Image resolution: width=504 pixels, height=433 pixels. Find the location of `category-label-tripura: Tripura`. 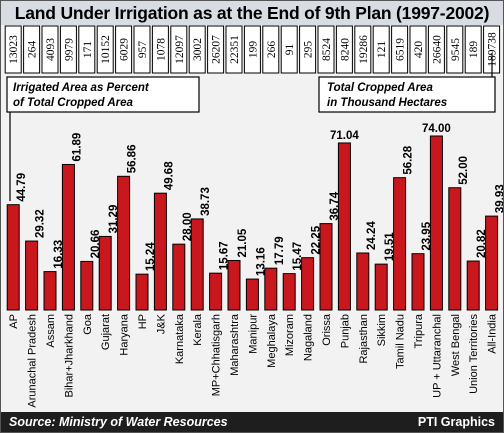

category-label-tripura: Tripura is located at coordinates (419, 330).